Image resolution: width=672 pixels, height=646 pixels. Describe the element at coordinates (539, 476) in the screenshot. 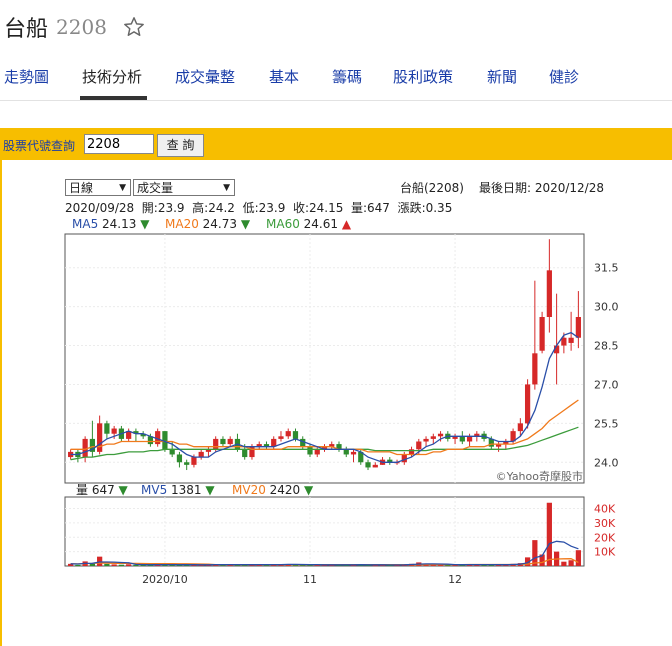

I see `watermark: ©Yahoo奇摩股市` at that location.